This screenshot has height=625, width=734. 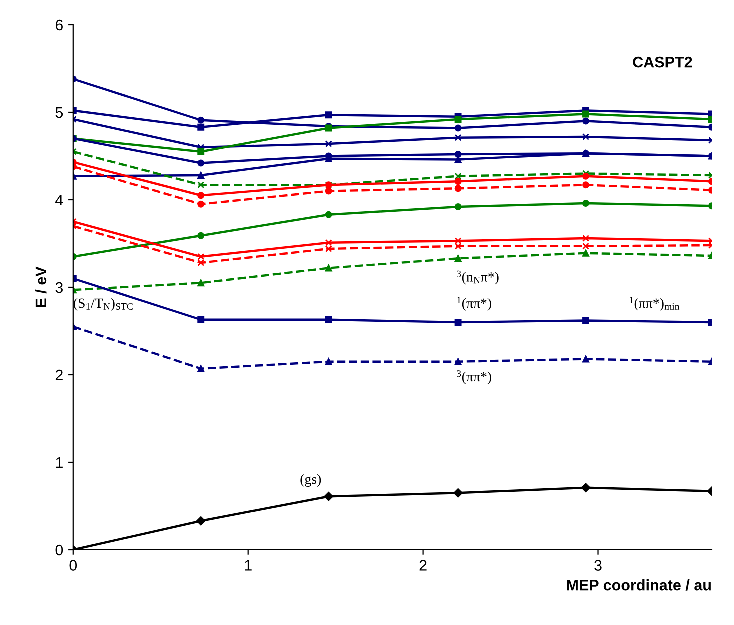 What do you see at coordinates (311, 480) in the screenshot?
I see `annotation: (gs)` at bounding box center [311, 480].